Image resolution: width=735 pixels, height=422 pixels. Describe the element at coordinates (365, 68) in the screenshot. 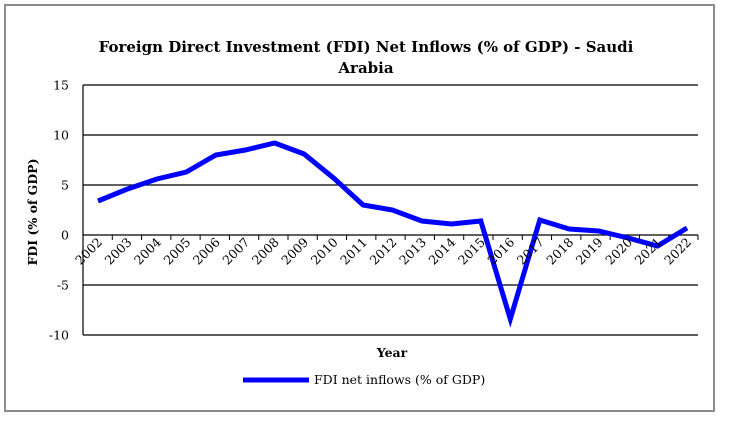

I see `chart-title-line2: Arabia` at that location.